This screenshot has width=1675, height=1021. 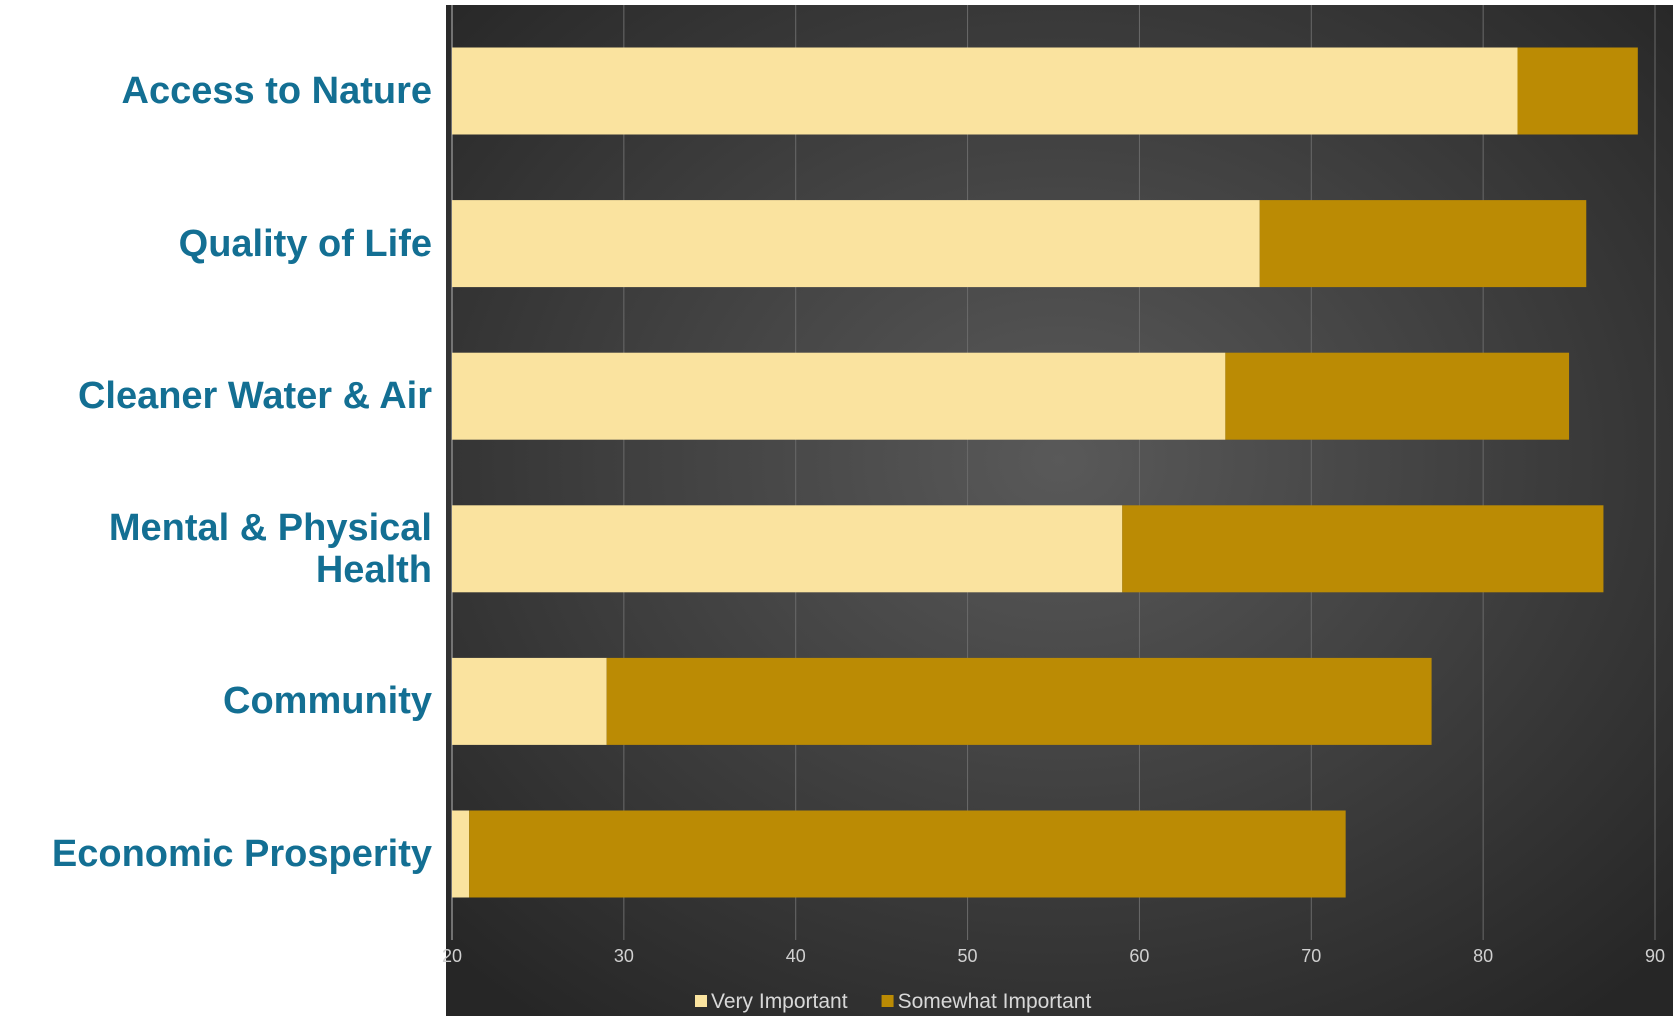 What do you see at coordinates (1655, 956) in the screenshot?
I see `x-tick-label: 90` at bounding box center [1655, 956].